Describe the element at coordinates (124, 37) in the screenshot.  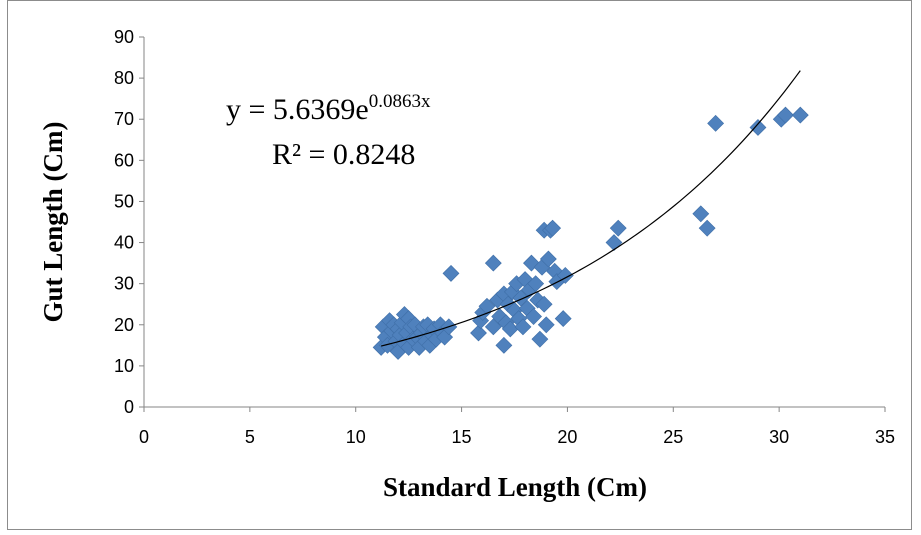
I see `y-tick-label: 90` at that location.